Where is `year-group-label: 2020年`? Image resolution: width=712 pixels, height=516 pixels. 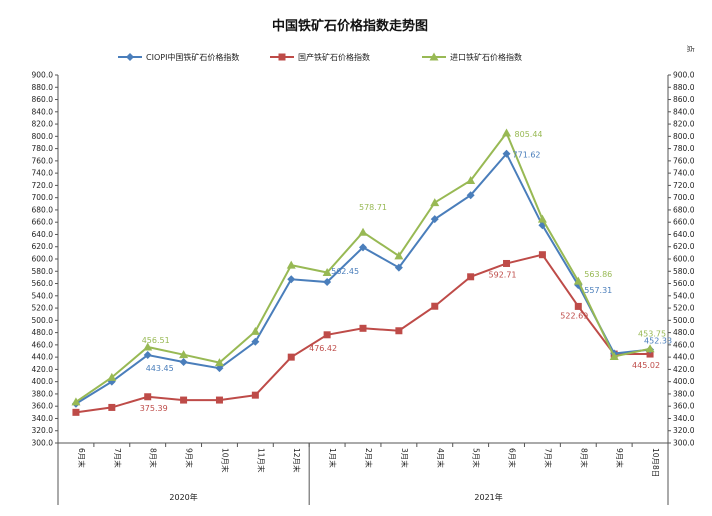 year-group-label: 2020年 is located at coordinates (183, 497).